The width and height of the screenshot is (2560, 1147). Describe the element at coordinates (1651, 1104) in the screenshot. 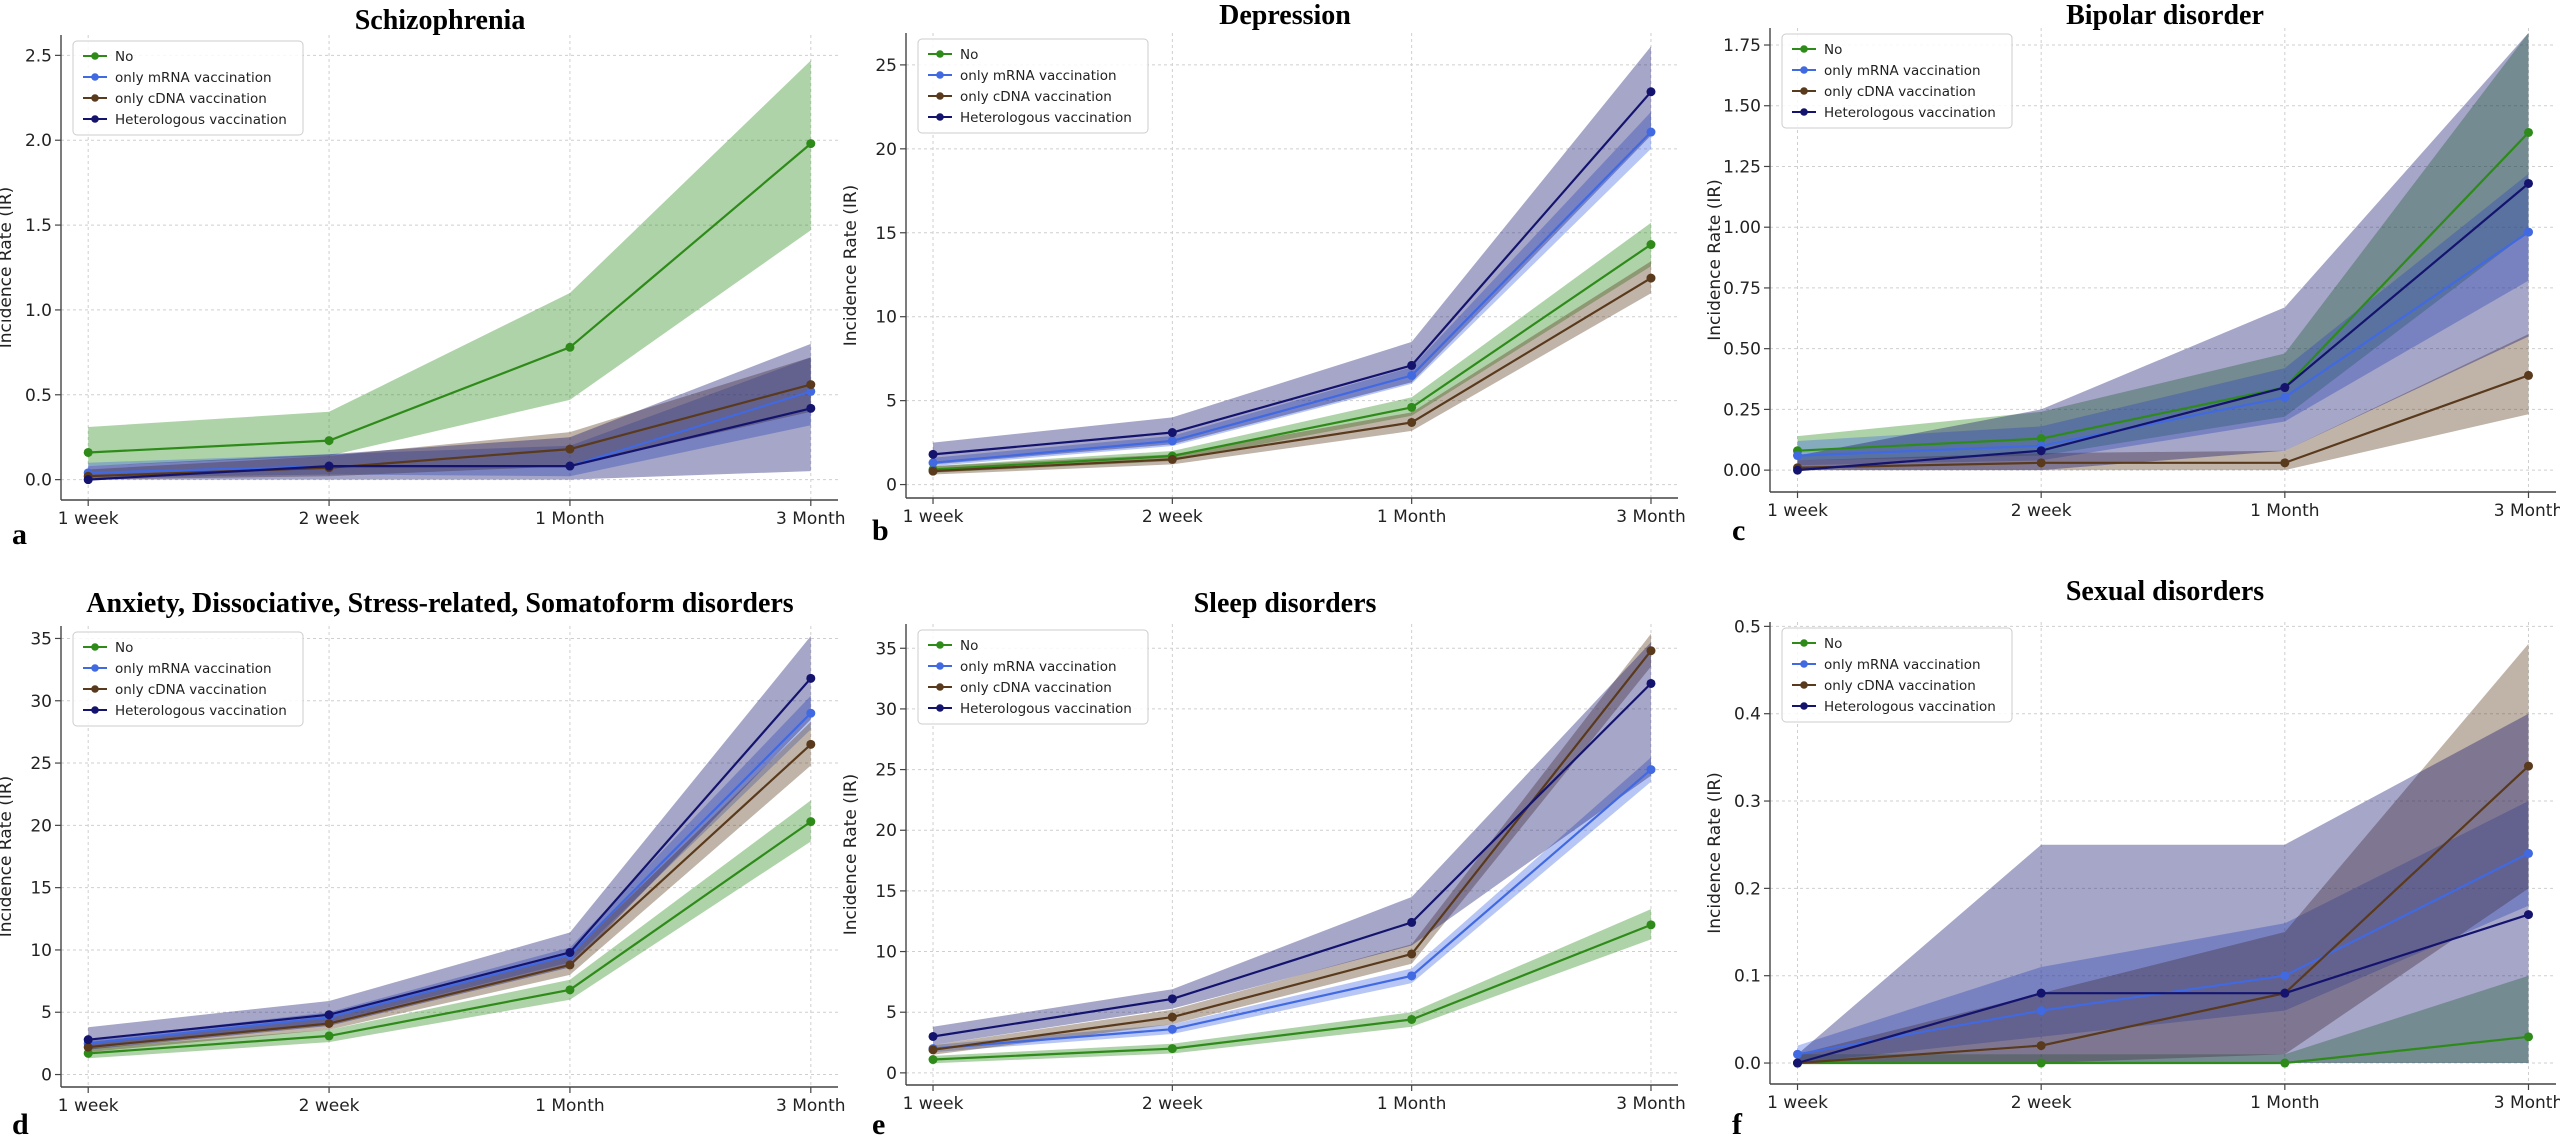

I see `x-tick-label: 3 Month` at that location.